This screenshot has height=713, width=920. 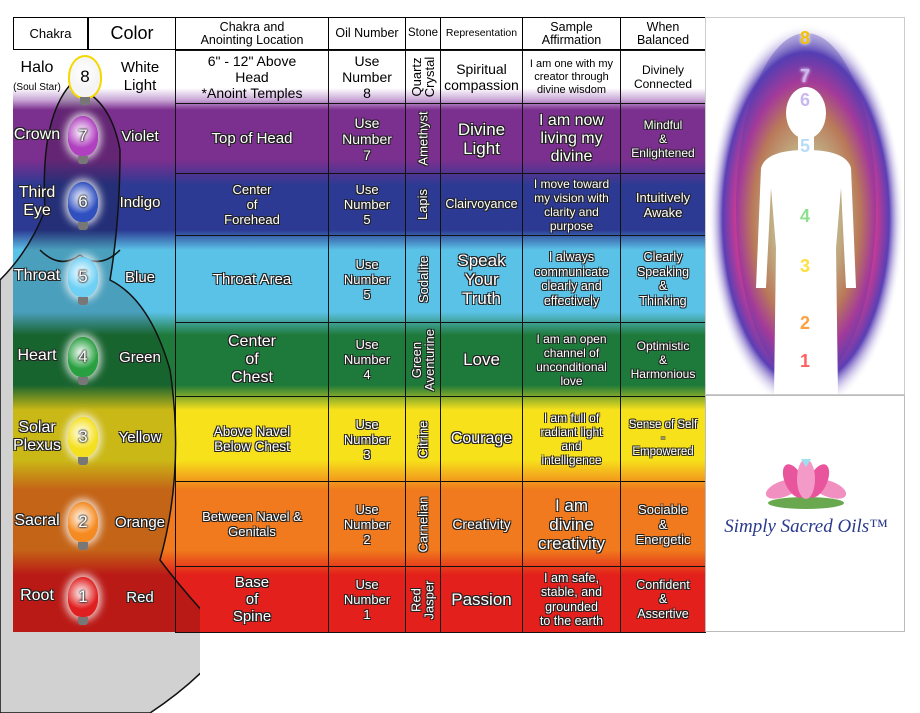 I want to click on location-text: Top of Head, so click(x=252, y=138).